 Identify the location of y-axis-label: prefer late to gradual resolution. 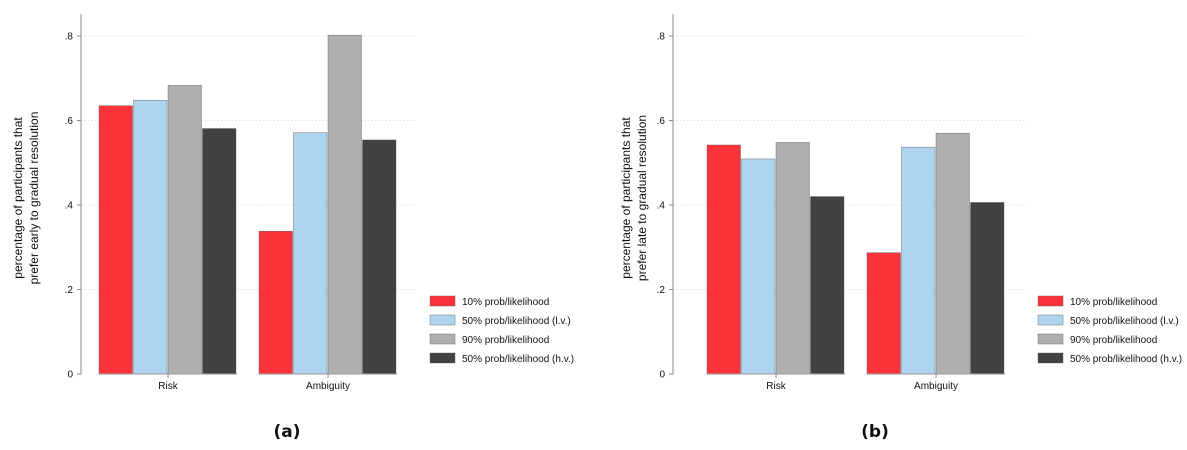
(642, 198).